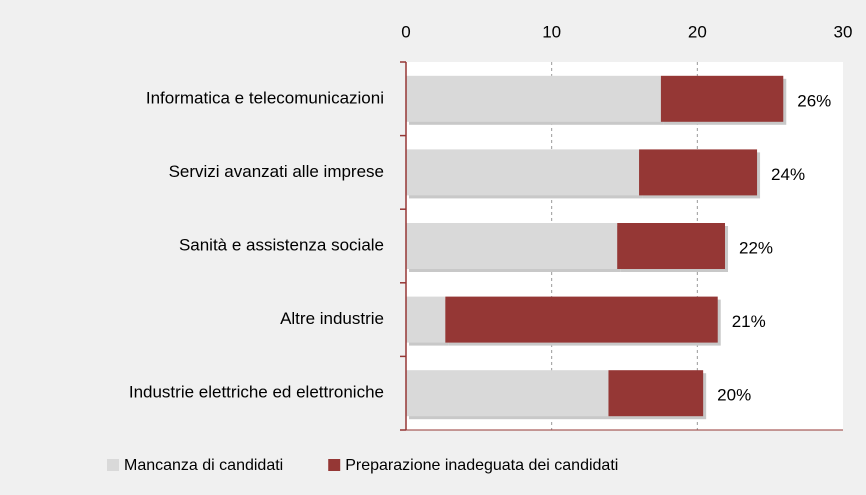 The image size is (866, 495). Describe the element at coordinates (788, 174) in the screenshot. I see `total-label: 24%` at that location.